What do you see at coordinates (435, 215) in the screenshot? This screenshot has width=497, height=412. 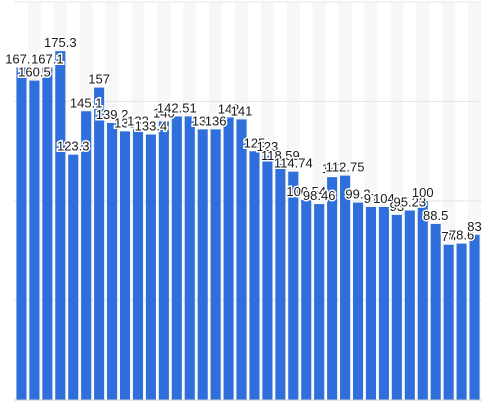 I see `value-label: 88.5` at bounding box center [435, 215].